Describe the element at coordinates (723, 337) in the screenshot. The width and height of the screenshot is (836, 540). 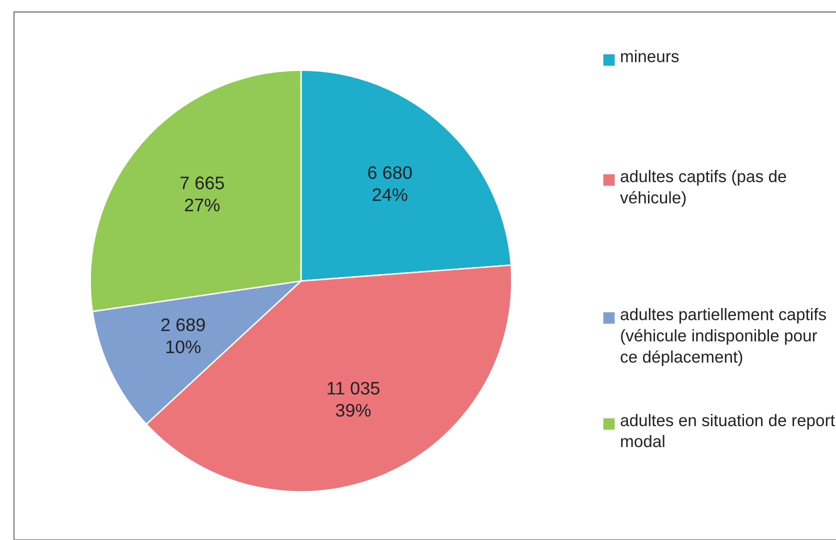
I see `legend-label: adultes partiellement captifs (véhicule indisponible pour ce déplacement)` at that location.